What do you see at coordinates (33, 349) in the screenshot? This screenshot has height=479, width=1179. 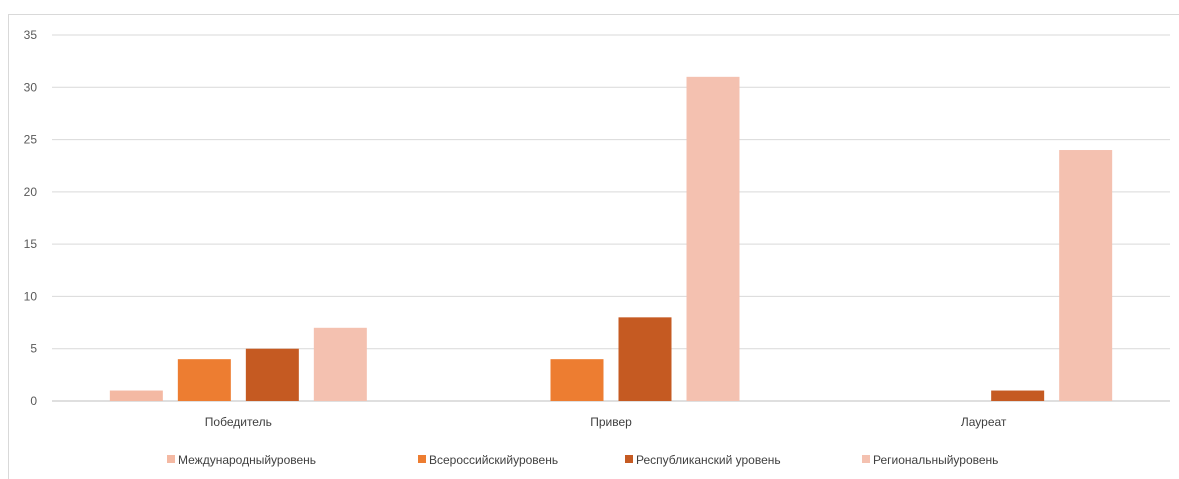 I see `y-tick-label: 5` at bounding box center [33, 349].